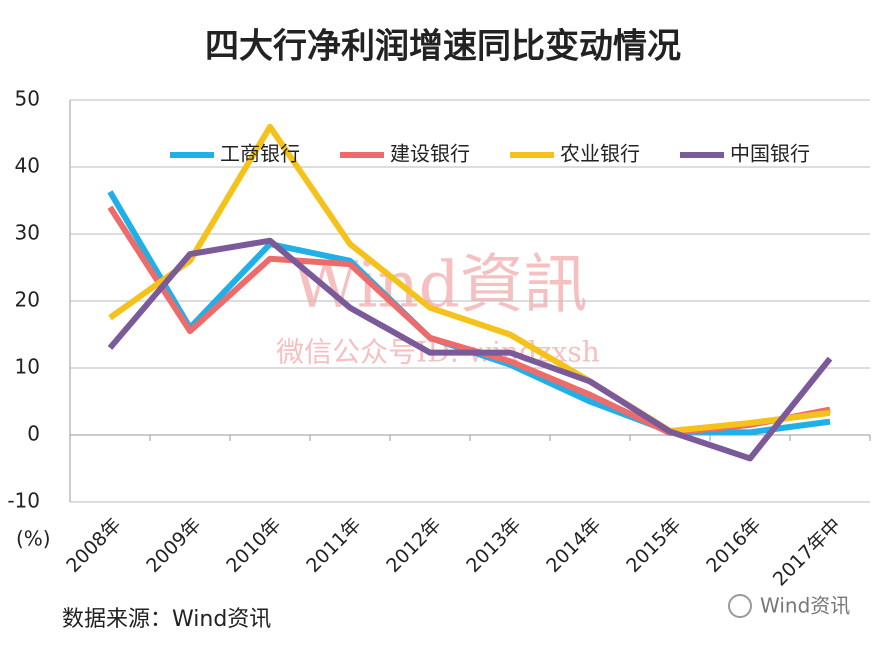  I want to click on legend-label: 建设银行, so click(430, 154).